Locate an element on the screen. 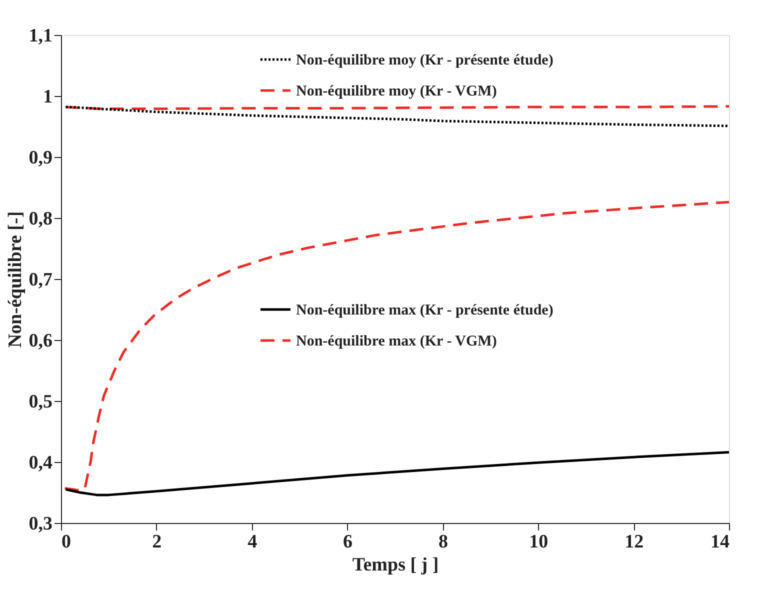 The height and width of the screenshot is (589, 777). x-tick-label: 14 is located at coordinates (720, 542).